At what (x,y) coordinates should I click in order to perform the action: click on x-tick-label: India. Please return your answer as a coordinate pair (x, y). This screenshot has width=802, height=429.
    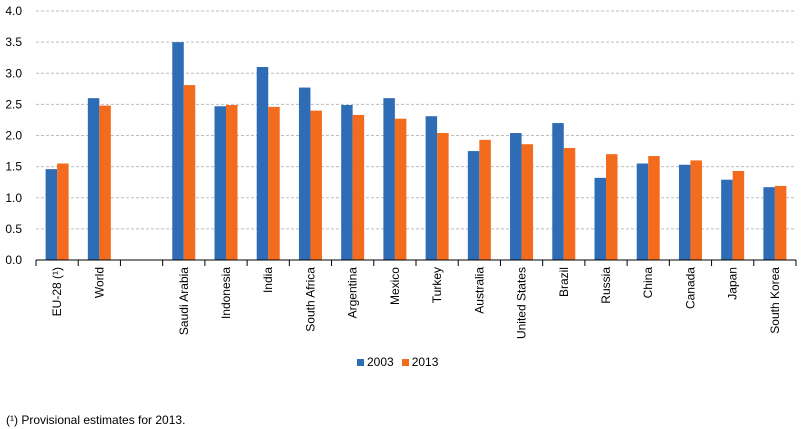
    Looking at the image, I should click on (268, 280).